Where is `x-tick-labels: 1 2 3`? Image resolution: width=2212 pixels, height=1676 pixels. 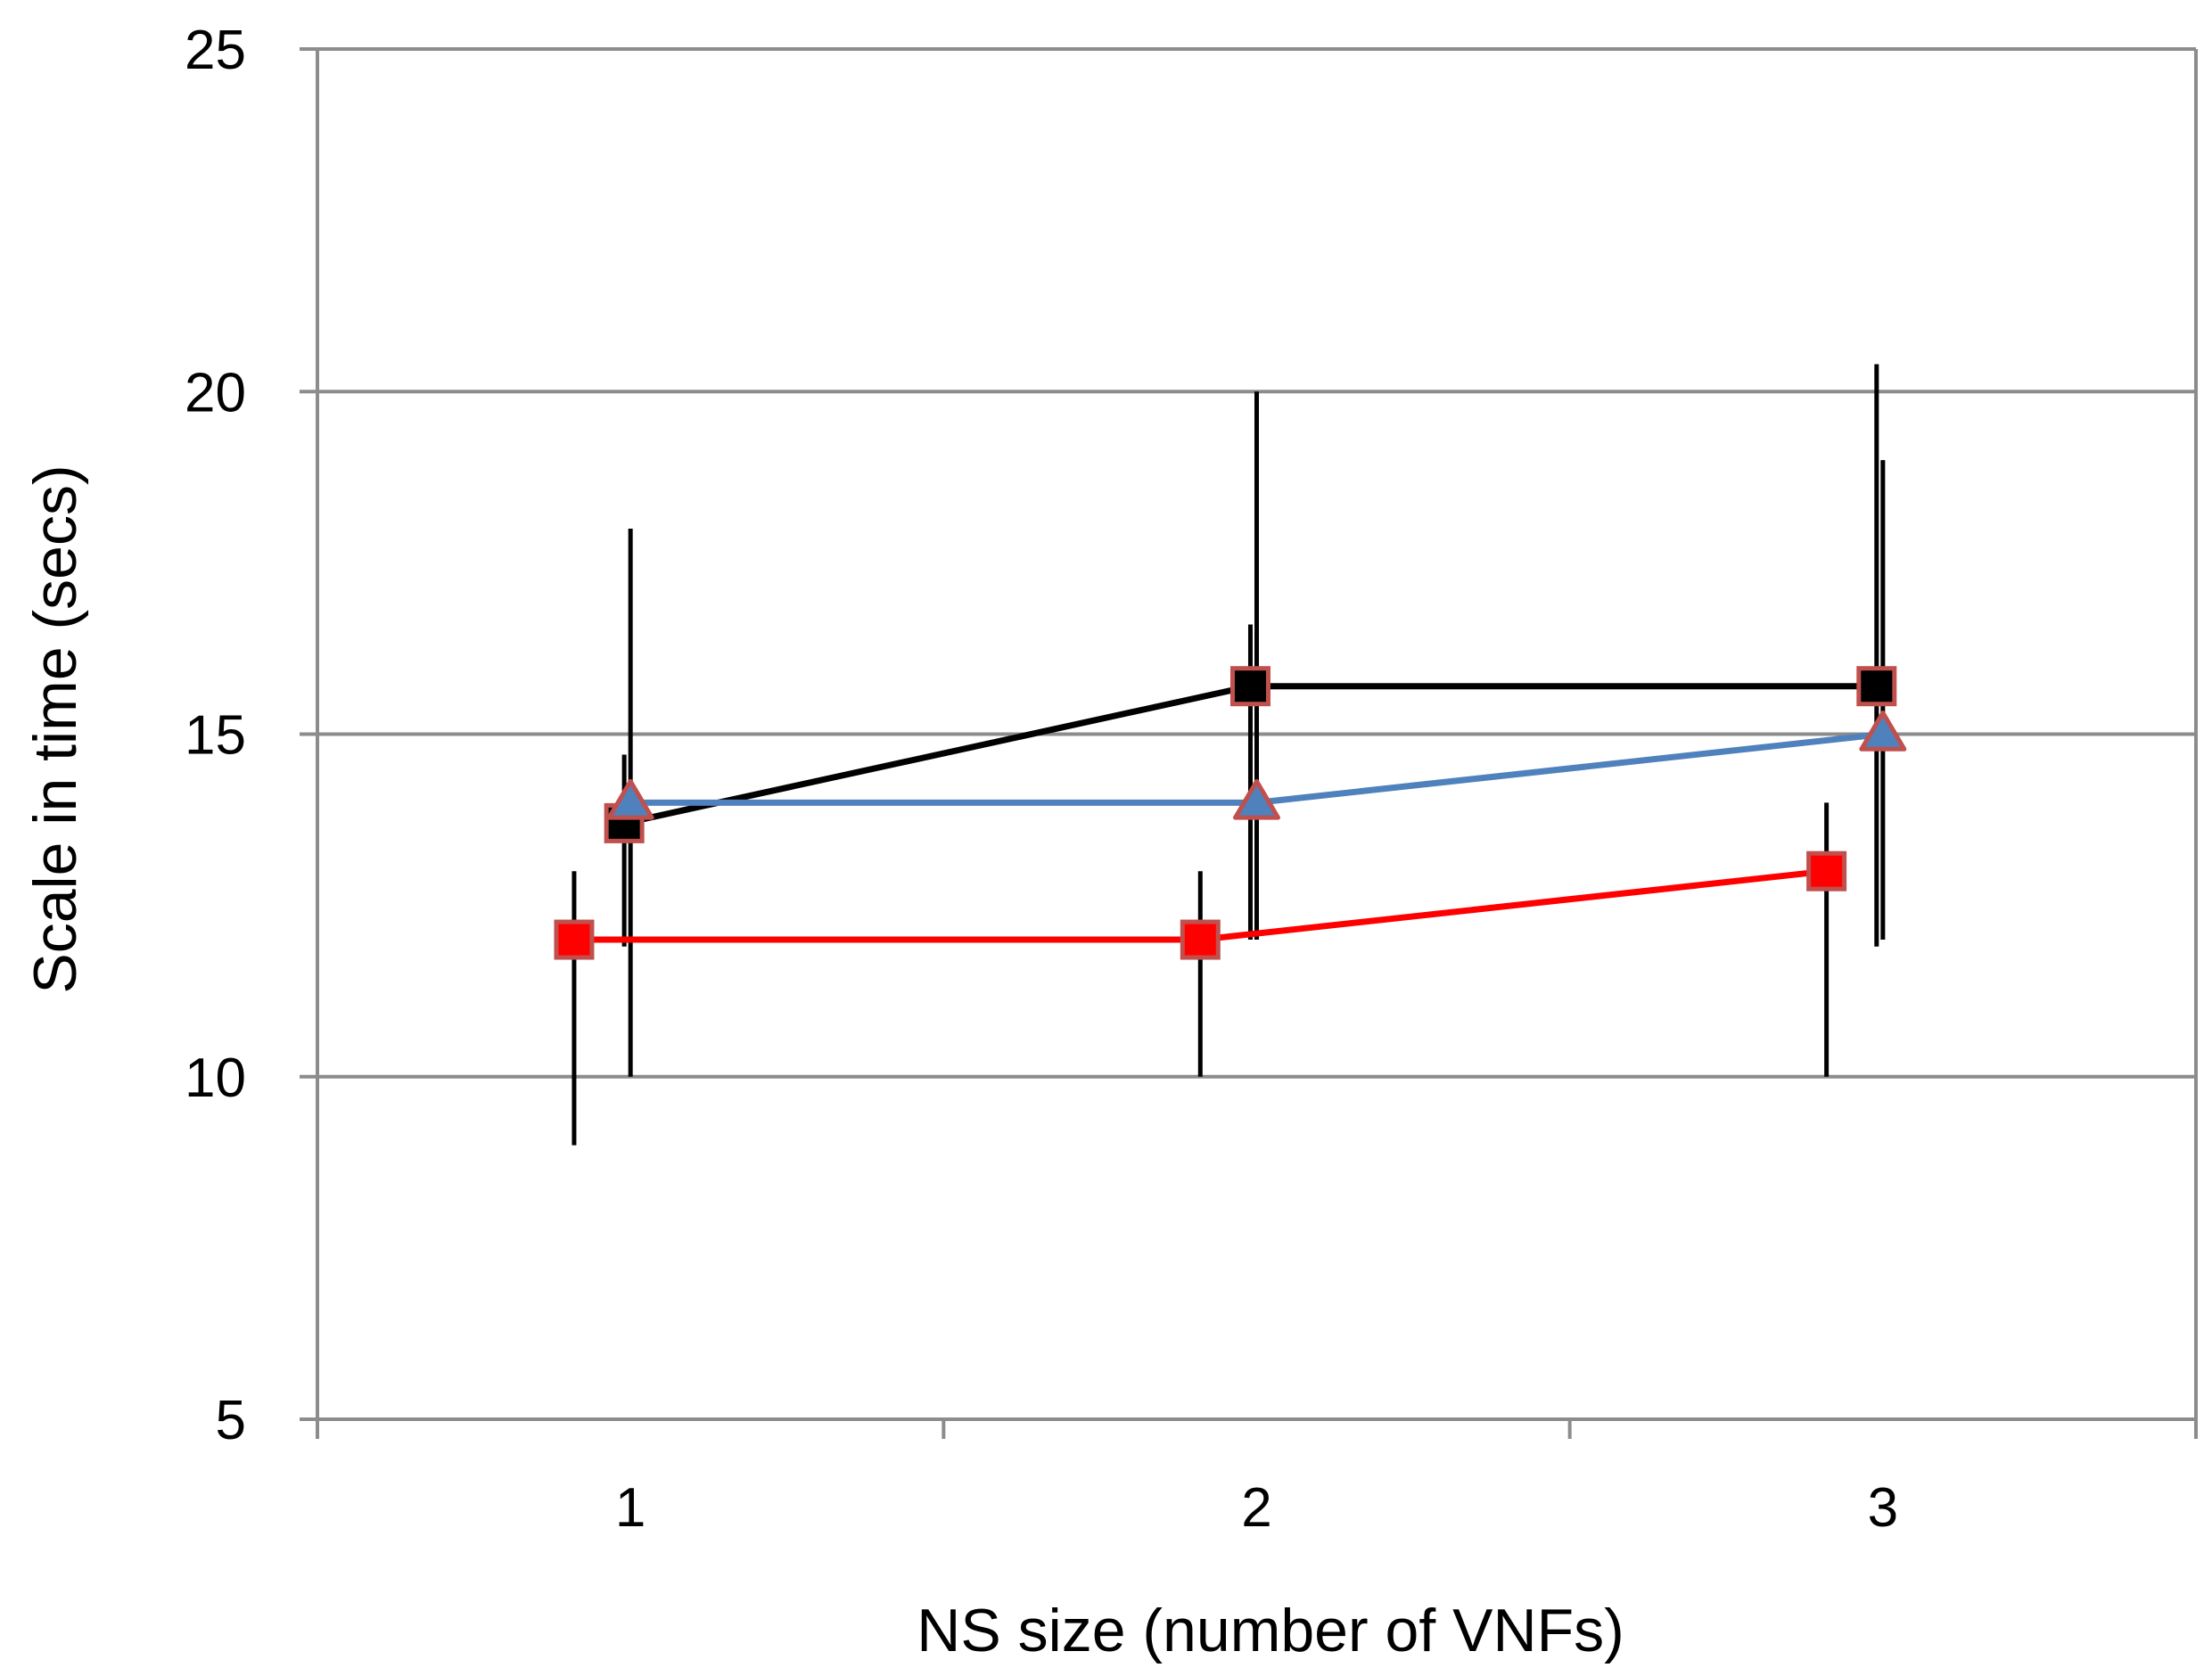 x-tick-labels: 1 2 3 is located at coordinates (1256, 1508).